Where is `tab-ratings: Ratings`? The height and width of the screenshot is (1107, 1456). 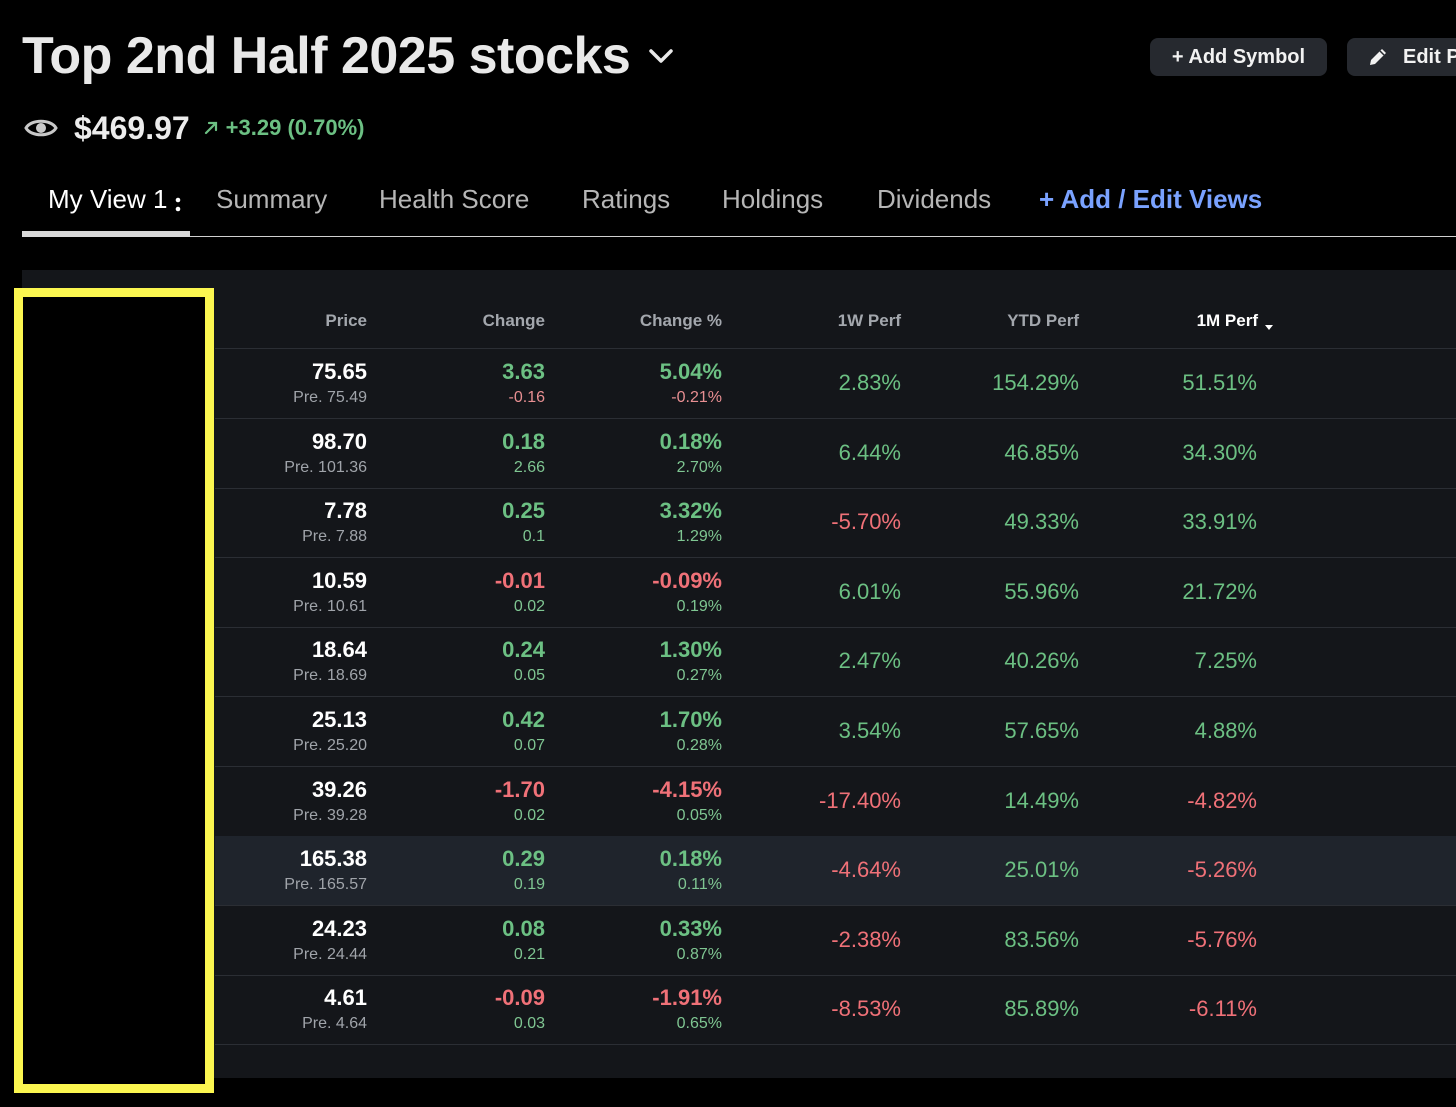
tab-ratings: Ratings is located at coordinates (626, 199).